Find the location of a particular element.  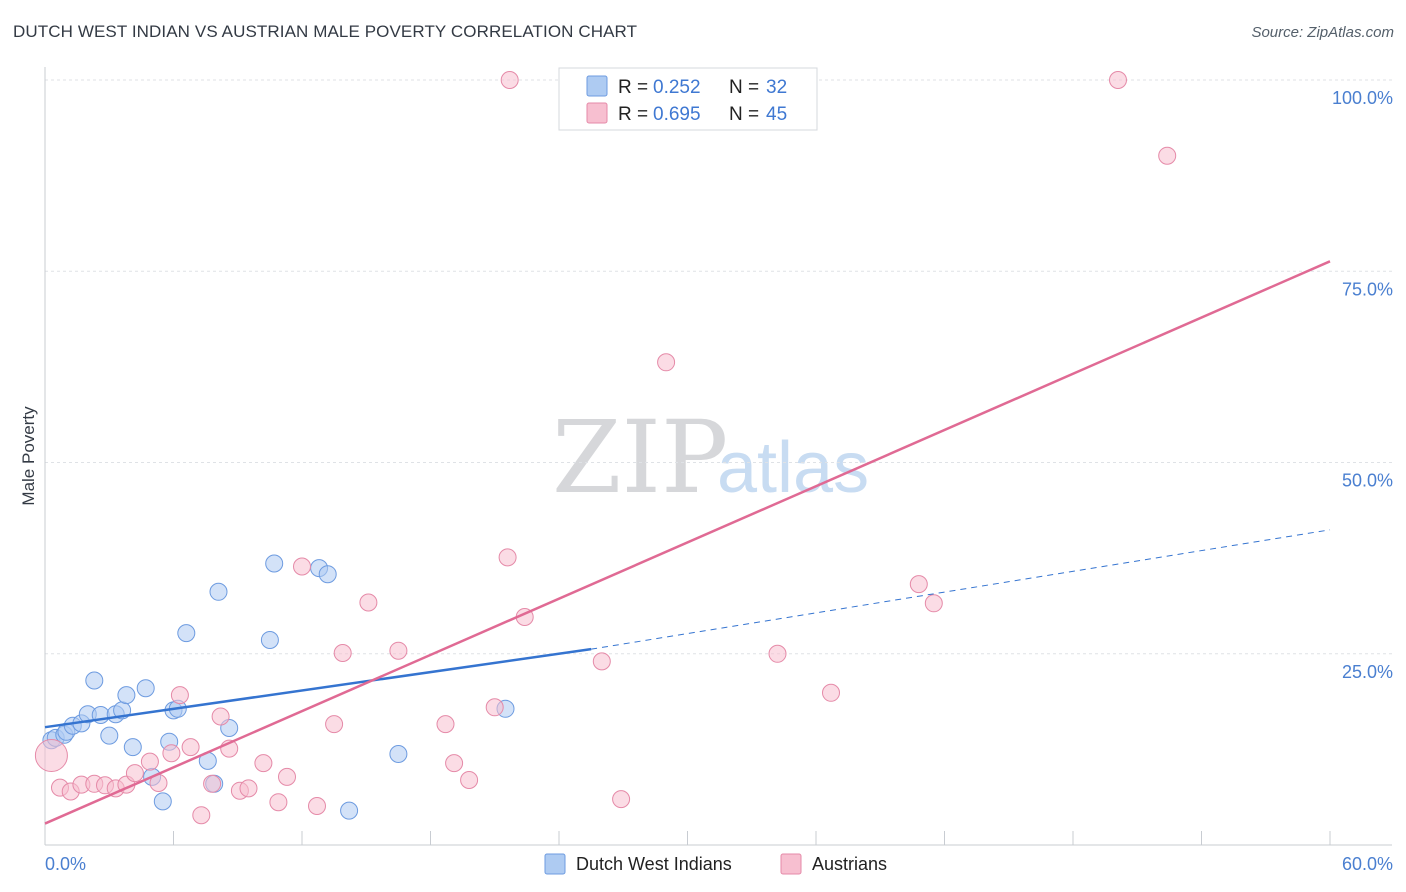

legend-n-value: 45 is located at coordinates (776, 114).